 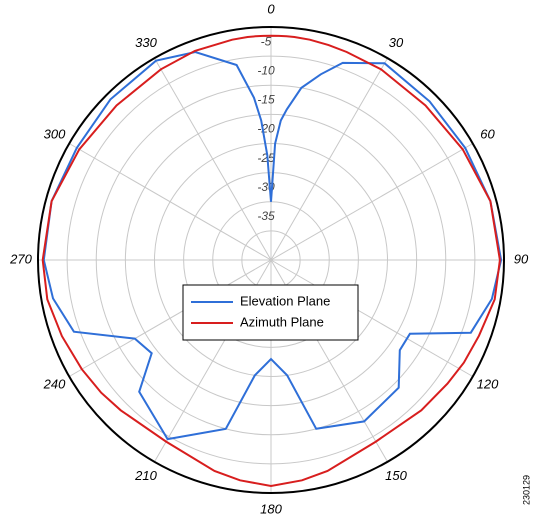 What do you see at coordinates (266, 100) in the screenshot?
I see `radial-tick-label: -15` at bounding box center [266, 100].